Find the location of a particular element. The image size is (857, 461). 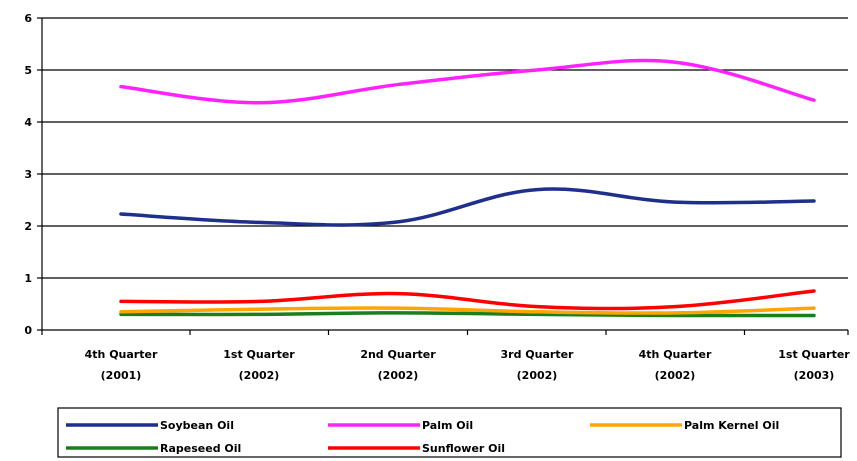

series-line-soybean-oil is located at coordinates (467, 207).